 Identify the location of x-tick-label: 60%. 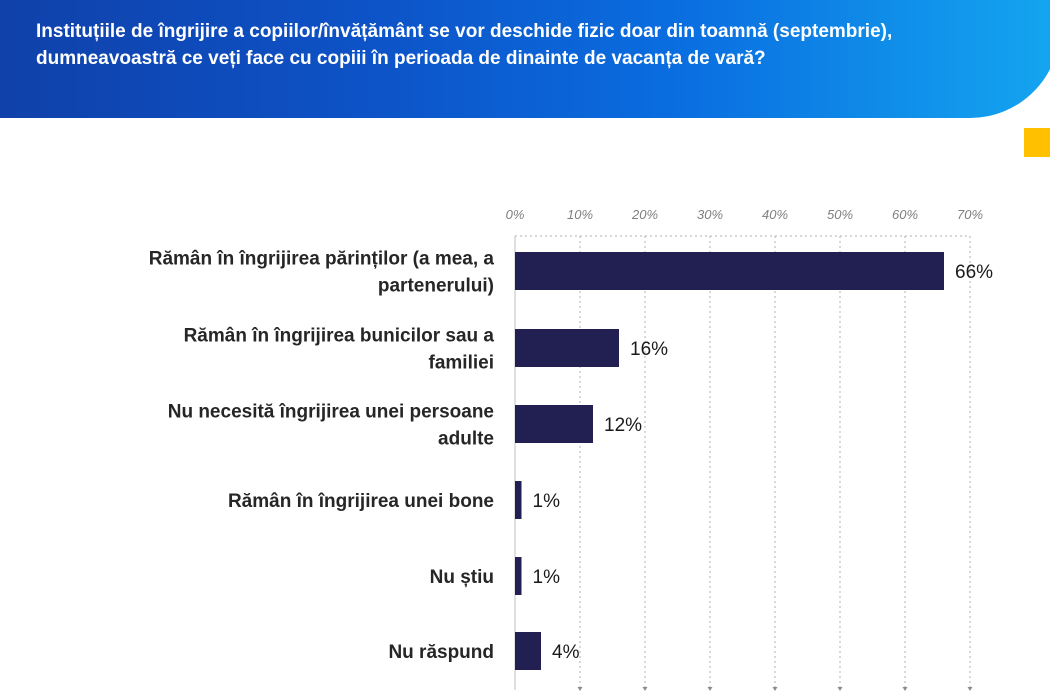
(905, 214).